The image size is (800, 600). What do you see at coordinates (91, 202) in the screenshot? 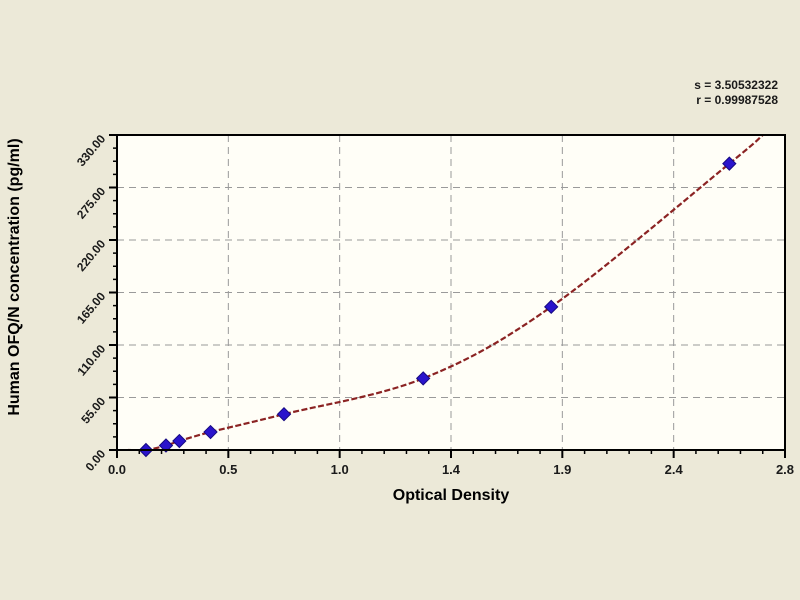
I see `y-tick-label: 275.00` at bounding box center [91, 202].